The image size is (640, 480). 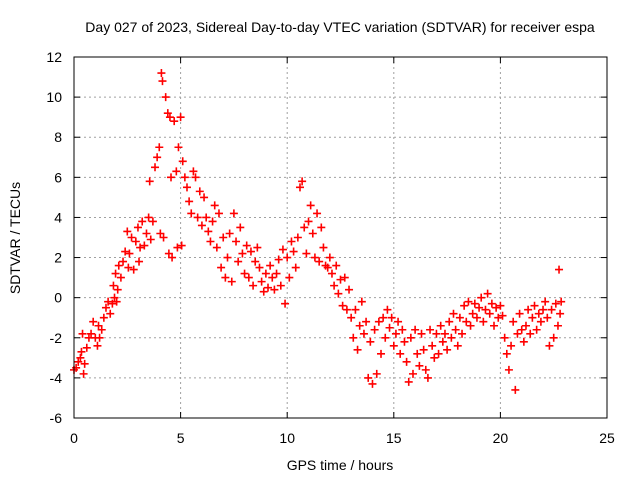 What do you see at coordinates (58, 217) in the screenshot?
I see `y-tick-label: 4` at bounding box center [58, 217].